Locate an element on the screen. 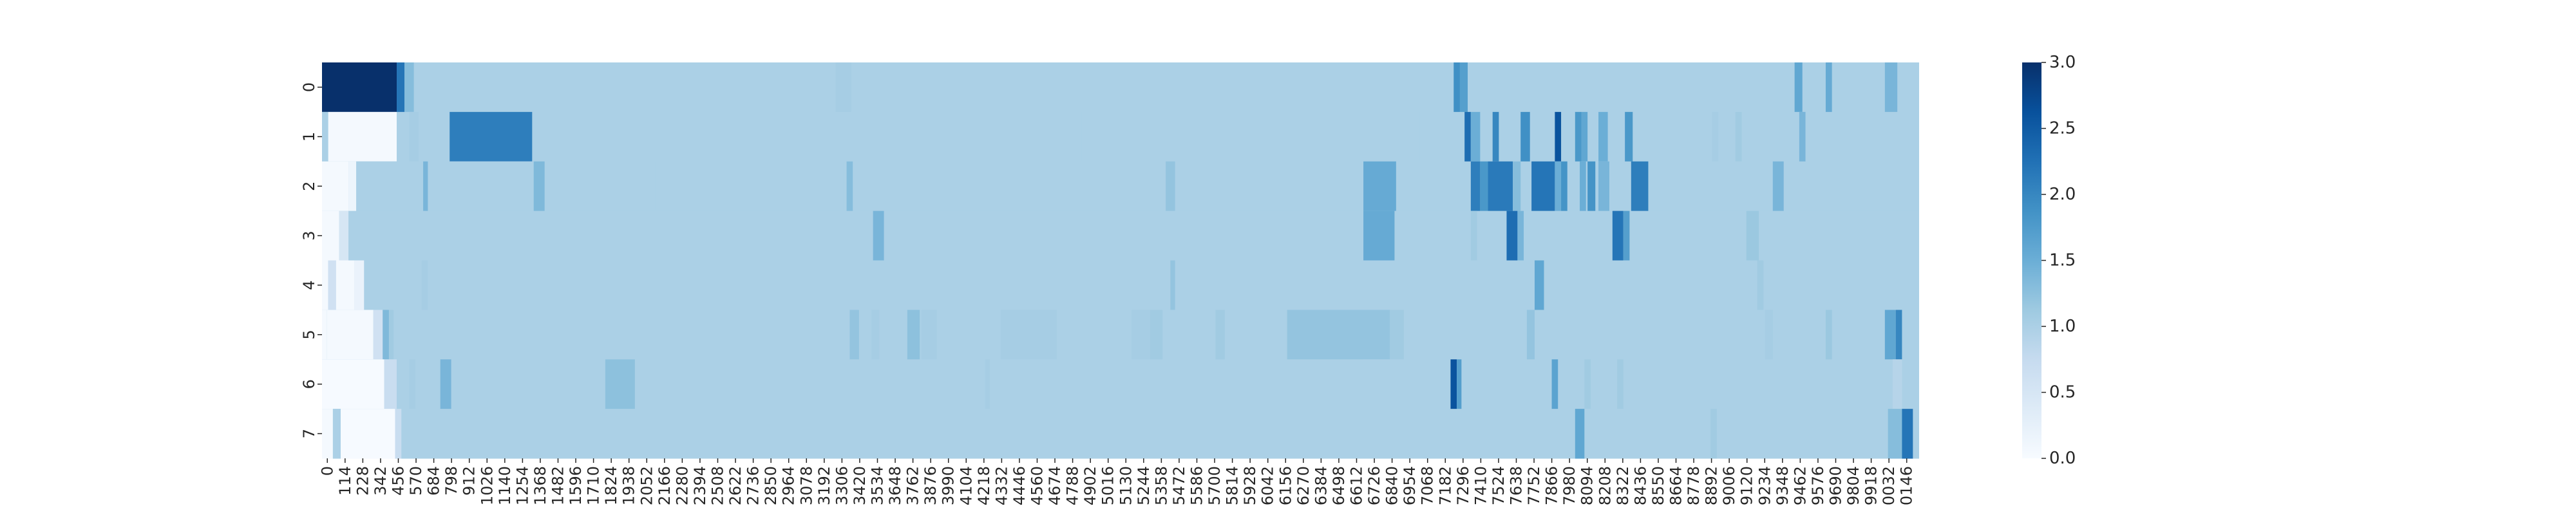 This screenshot has height=515, width=2576. x-tick-label-50: 5700 is located at coordinates (1215, 486).